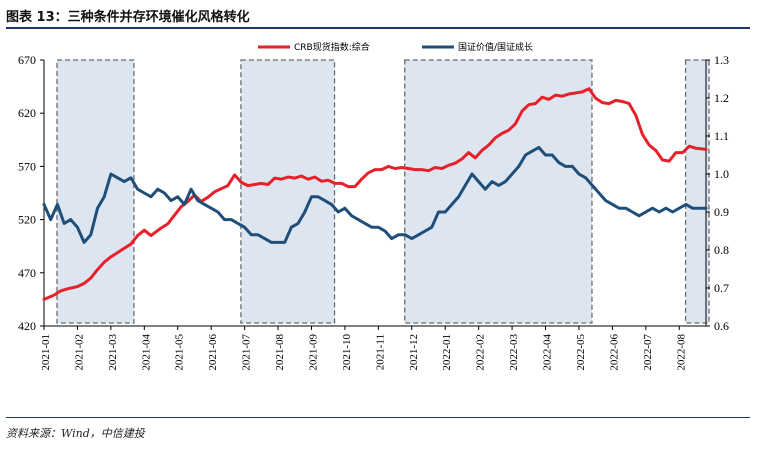 This screenshot has width=774, height=453. Describe the element at coordinates (721, 136) in the screenshot. I see `right-tick-label: 1.1` at that location.